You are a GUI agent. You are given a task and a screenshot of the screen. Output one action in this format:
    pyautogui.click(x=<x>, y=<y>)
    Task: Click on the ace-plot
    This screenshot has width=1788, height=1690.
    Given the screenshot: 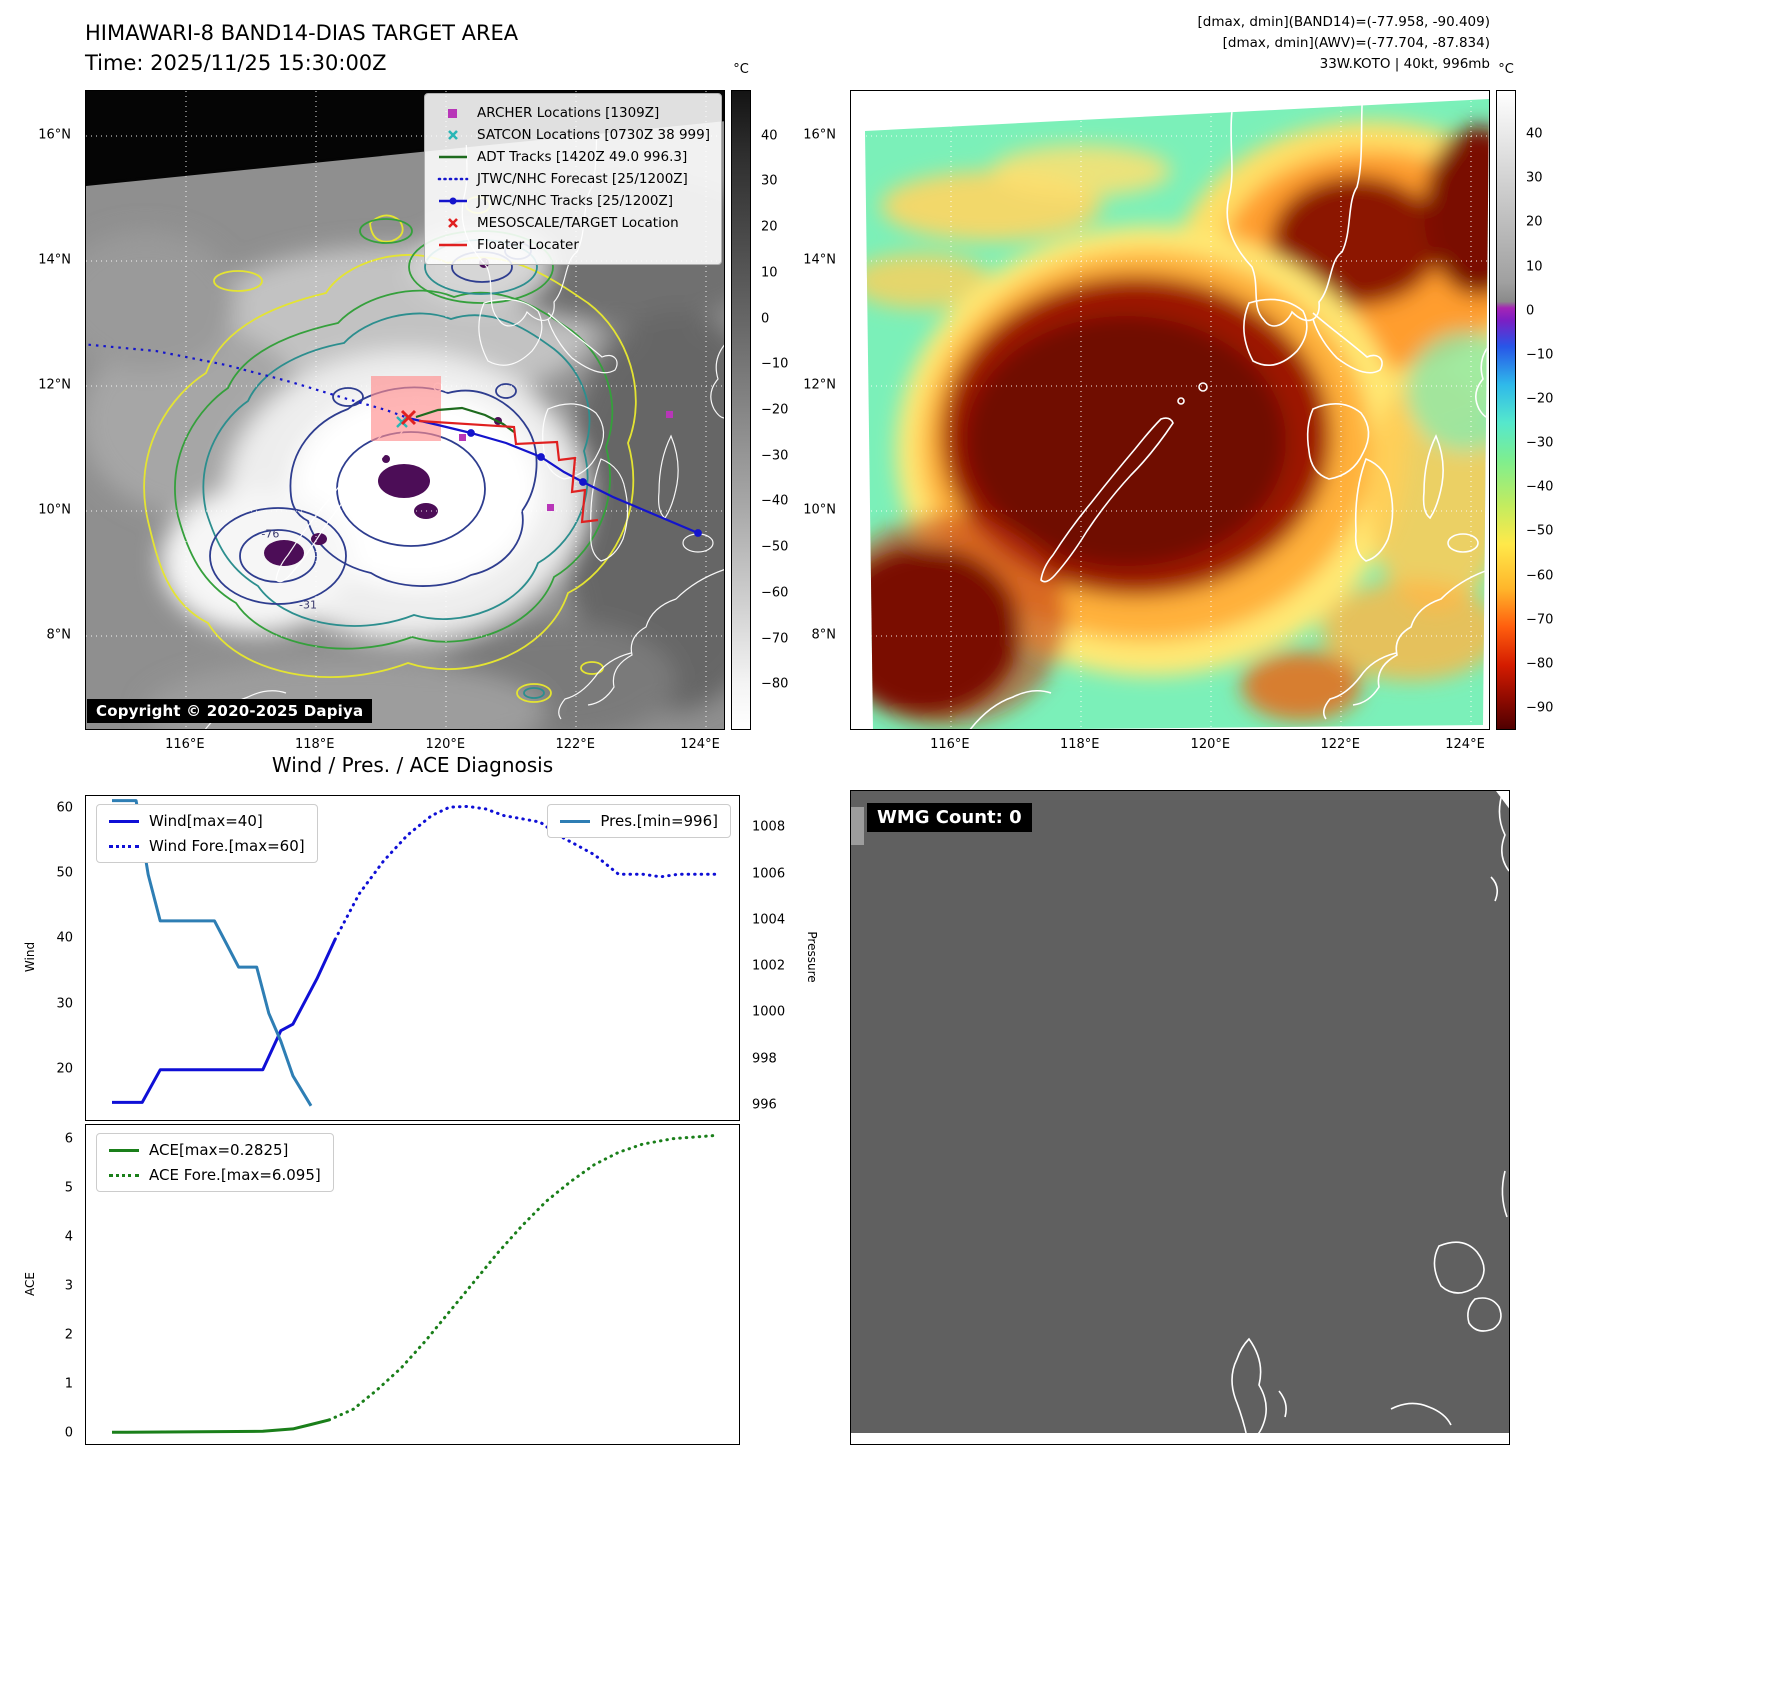 What is the action you would take?
    pyautogui.click(x=414, y=1284)
    